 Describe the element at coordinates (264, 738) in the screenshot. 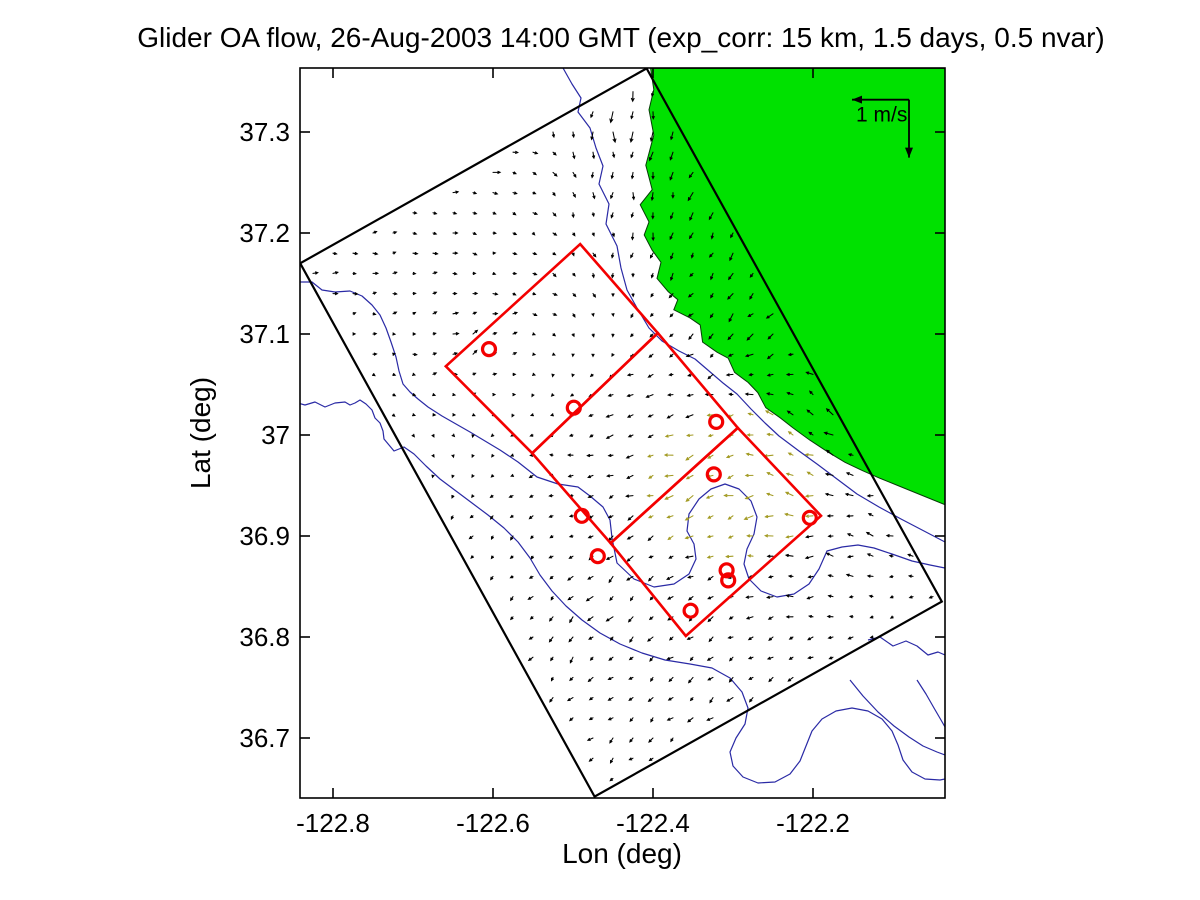

I see `y-tick-label: 36.7` at that location.